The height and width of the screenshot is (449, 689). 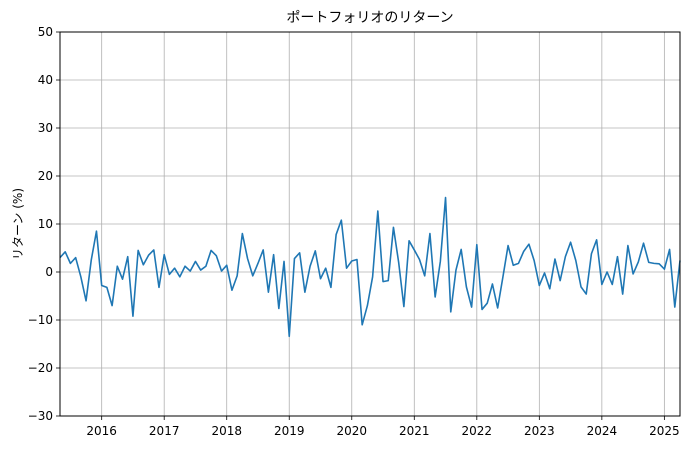 What do you see at coordinates (539, 431) in the screenshot?
I see `x-tick-label: 2023` at bounding box center [539, 431].